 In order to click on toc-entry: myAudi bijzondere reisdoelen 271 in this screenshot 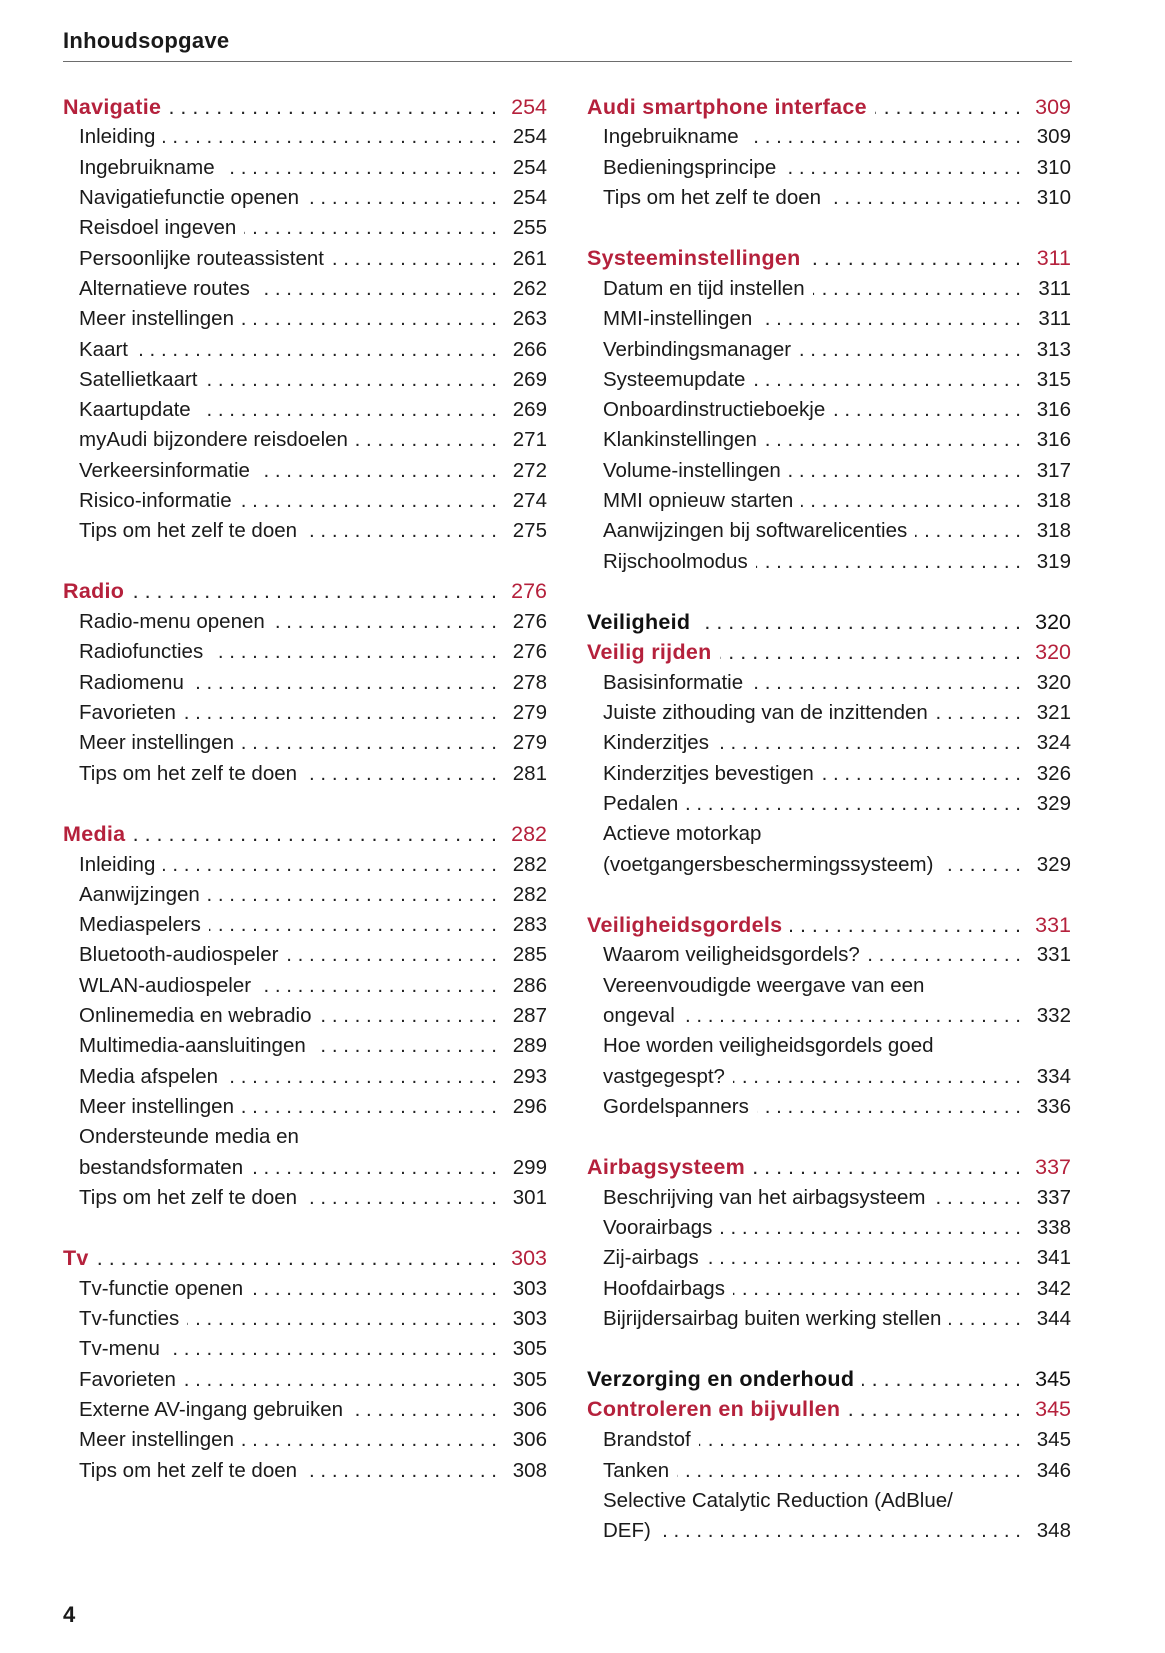, I will do `click(305, 440)`.